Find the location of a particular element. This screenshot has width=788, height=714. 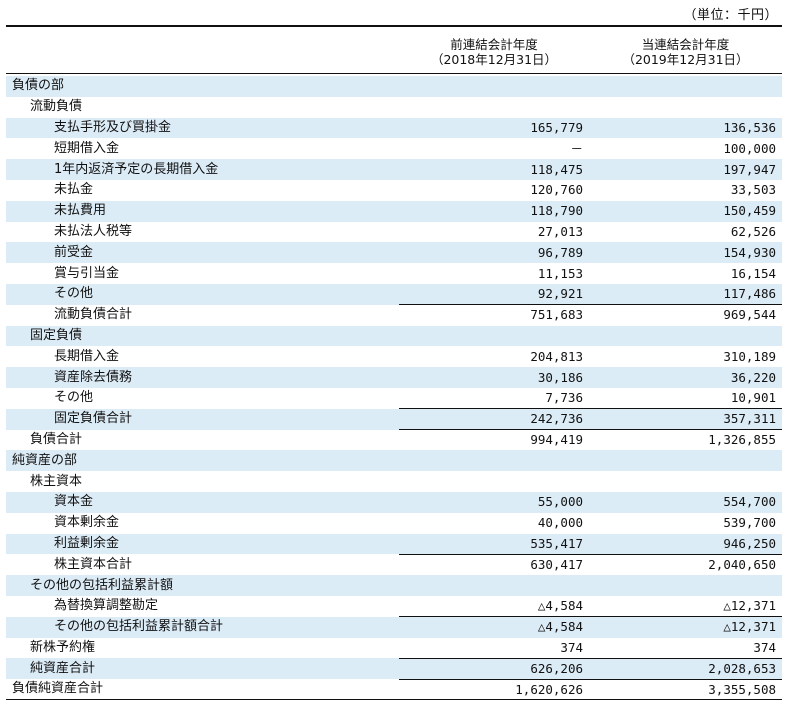

table-row: 為替換算調整勘定 △4,584 △12,371 is located at coordinates (394, 606).